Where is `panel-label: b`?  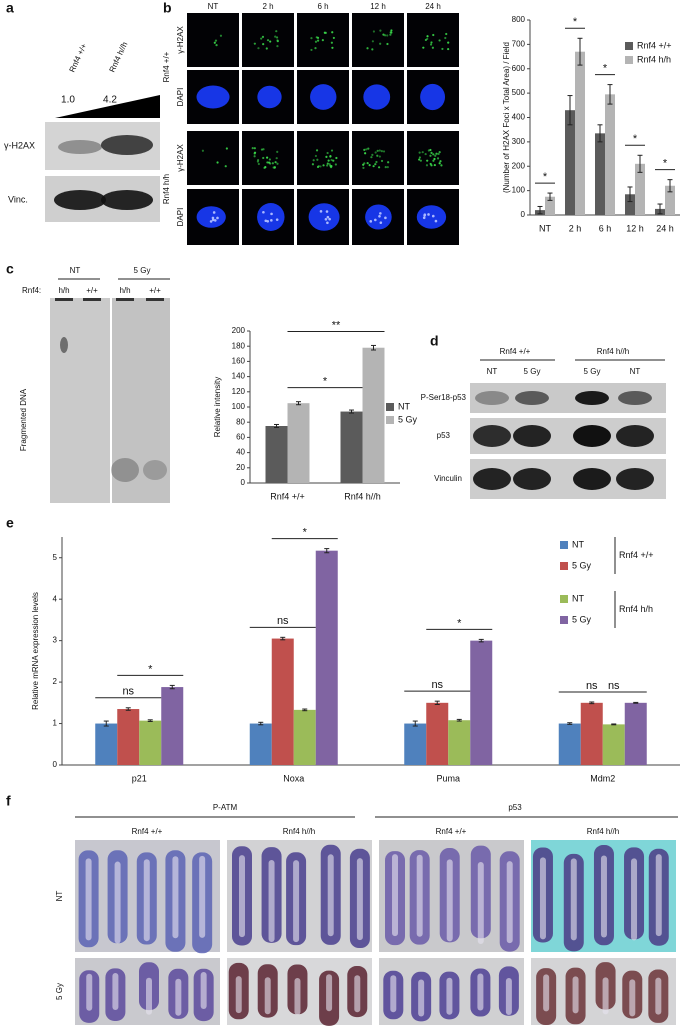 panel-label: b is located at coordinates (167, 8).